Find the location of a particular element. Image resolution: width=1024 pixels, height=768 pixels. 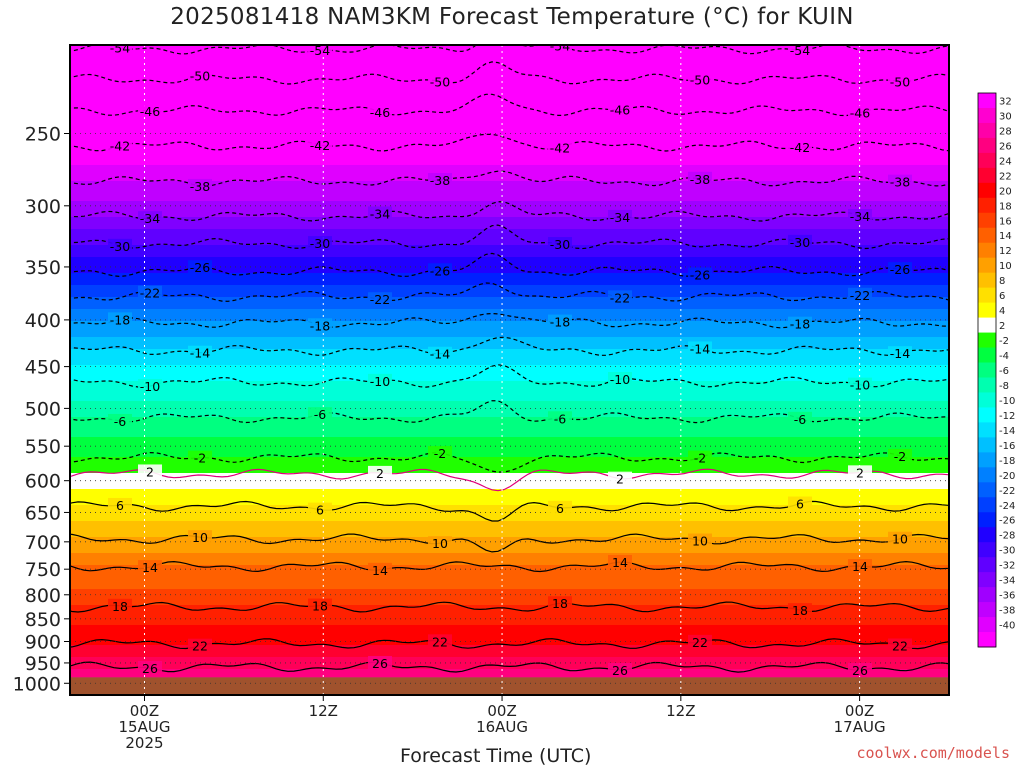

isotherm-label--42: -42 is located at coordinates (320, 145).